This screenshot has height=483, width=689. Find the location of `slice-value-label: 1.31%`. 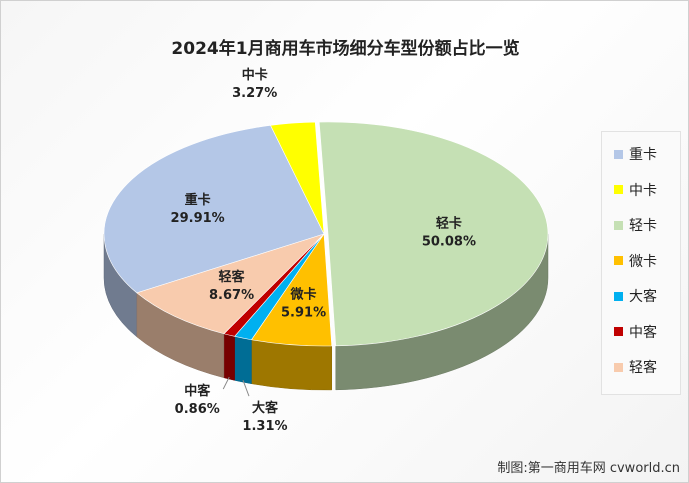

slice-value-label: 1.31% is located at coordinates (264, 426).